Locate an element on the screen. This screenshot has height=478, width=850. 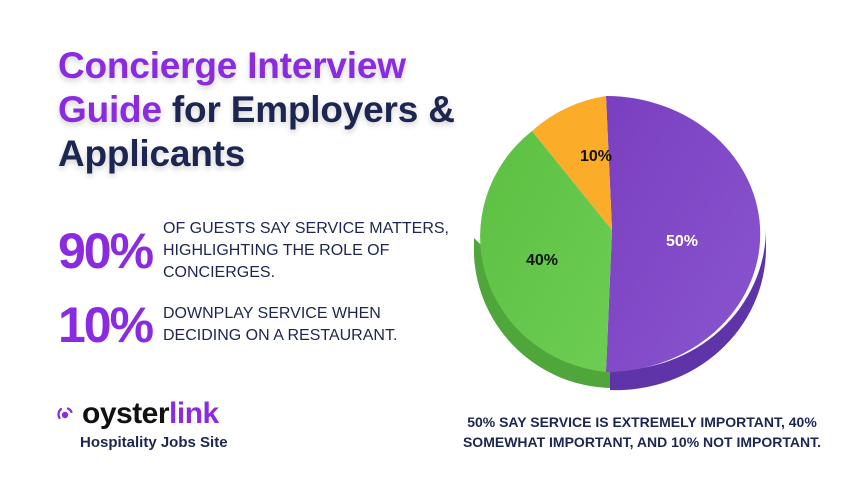
pie-label-40: 40% is located at coordinates (542, 260).